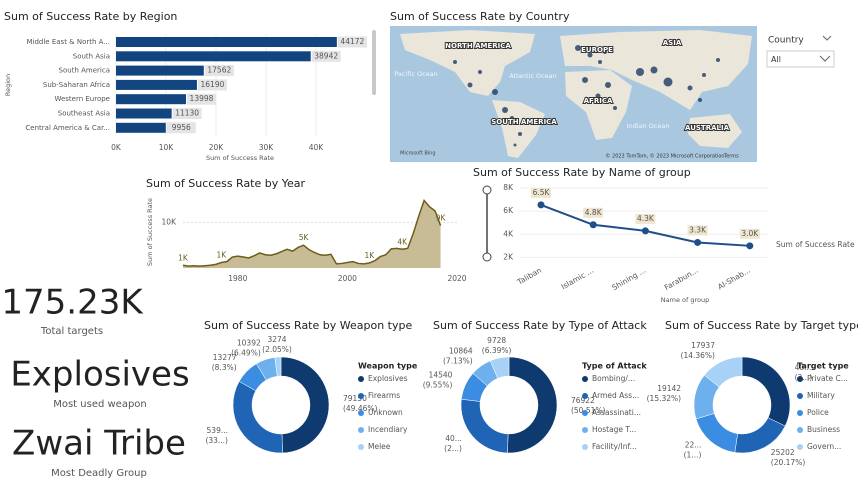 This screenshot has height=483, width=858. What do you see at coordinates (533, 76) in the screenshot?
I see `map-label: Atlantic Ocean` at bounding box center [533, 76].